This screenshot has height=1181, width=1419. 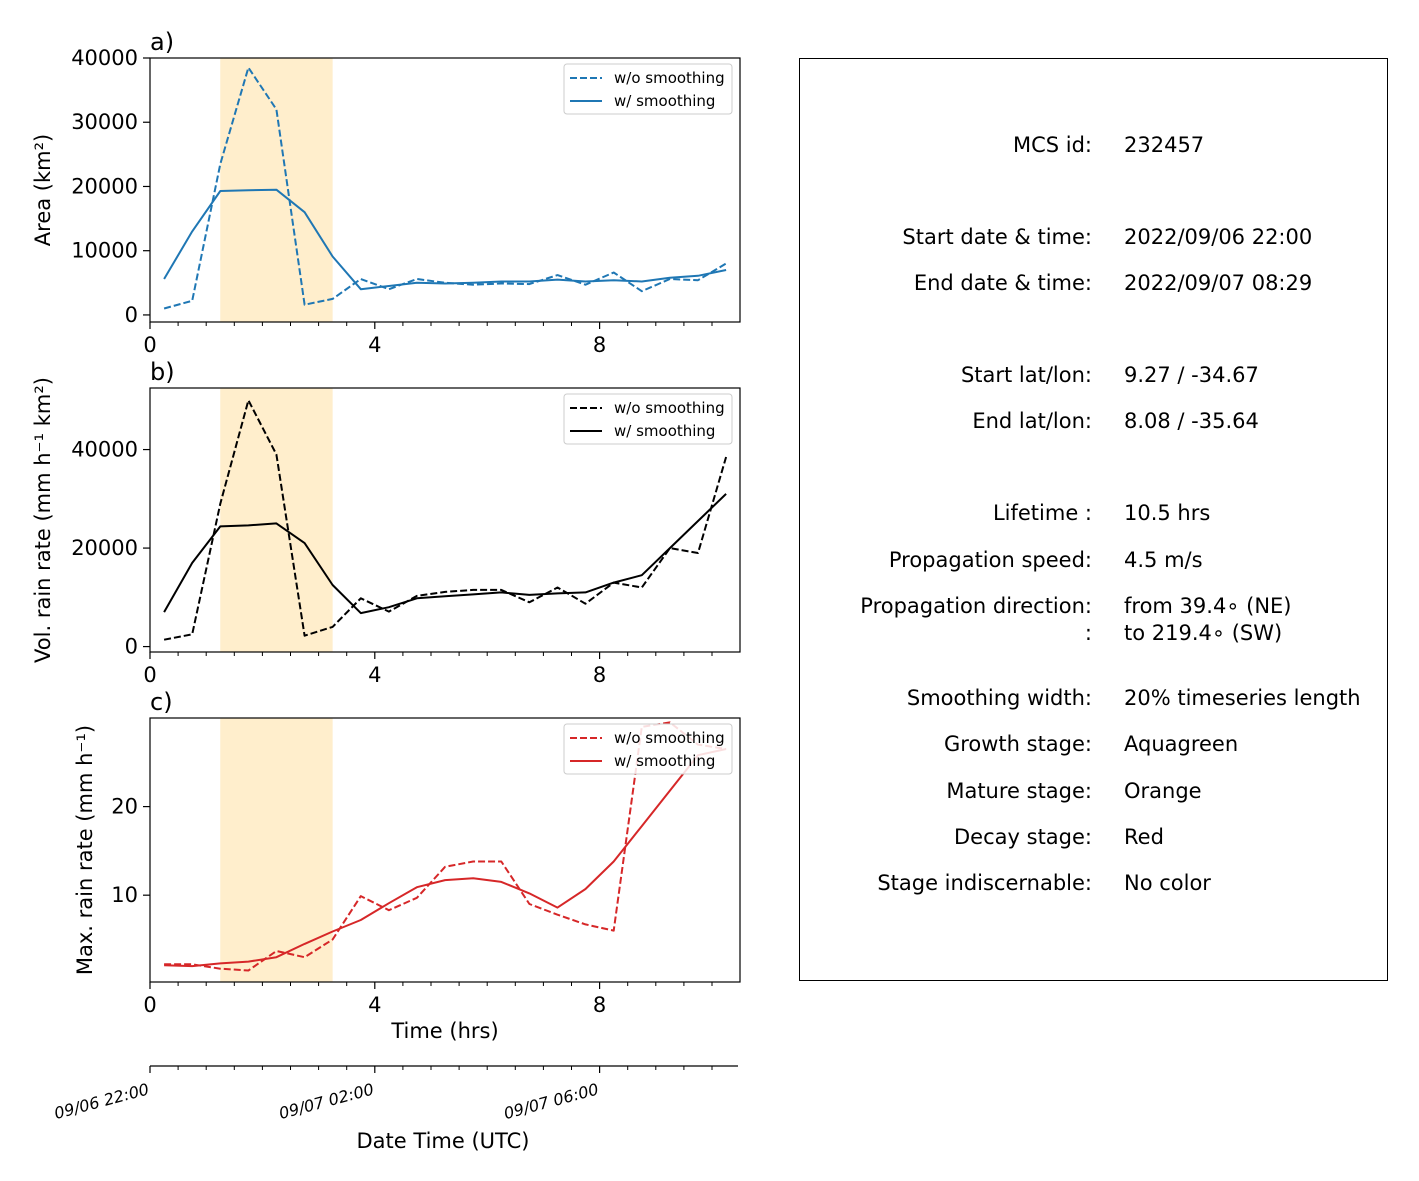 What do you see at coordinates (1218, 237) in the screenshot?
I see `info-value: 2022/09/06 22:00` at bounding box center [1218, 237].